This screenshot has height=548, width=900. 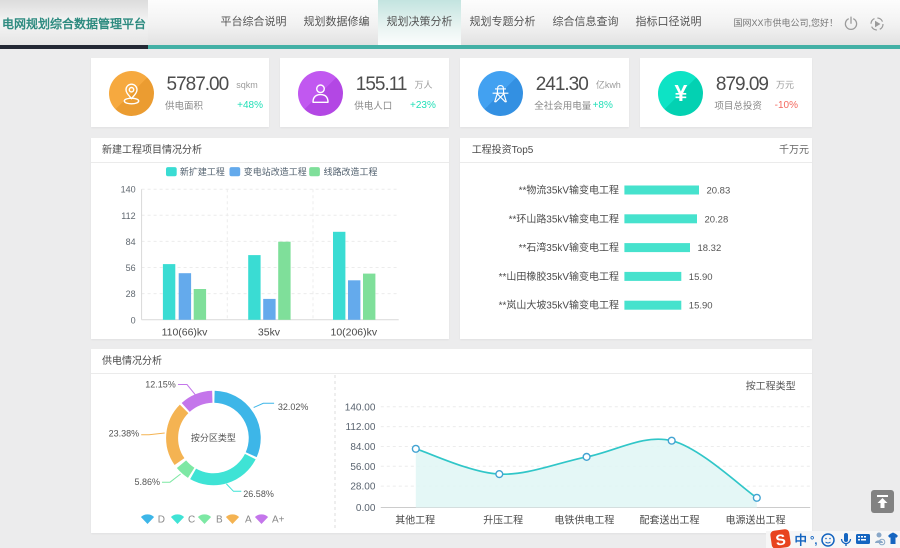 I want to click on svg-text: 变电站改造工程, so click(x=275, y=171).